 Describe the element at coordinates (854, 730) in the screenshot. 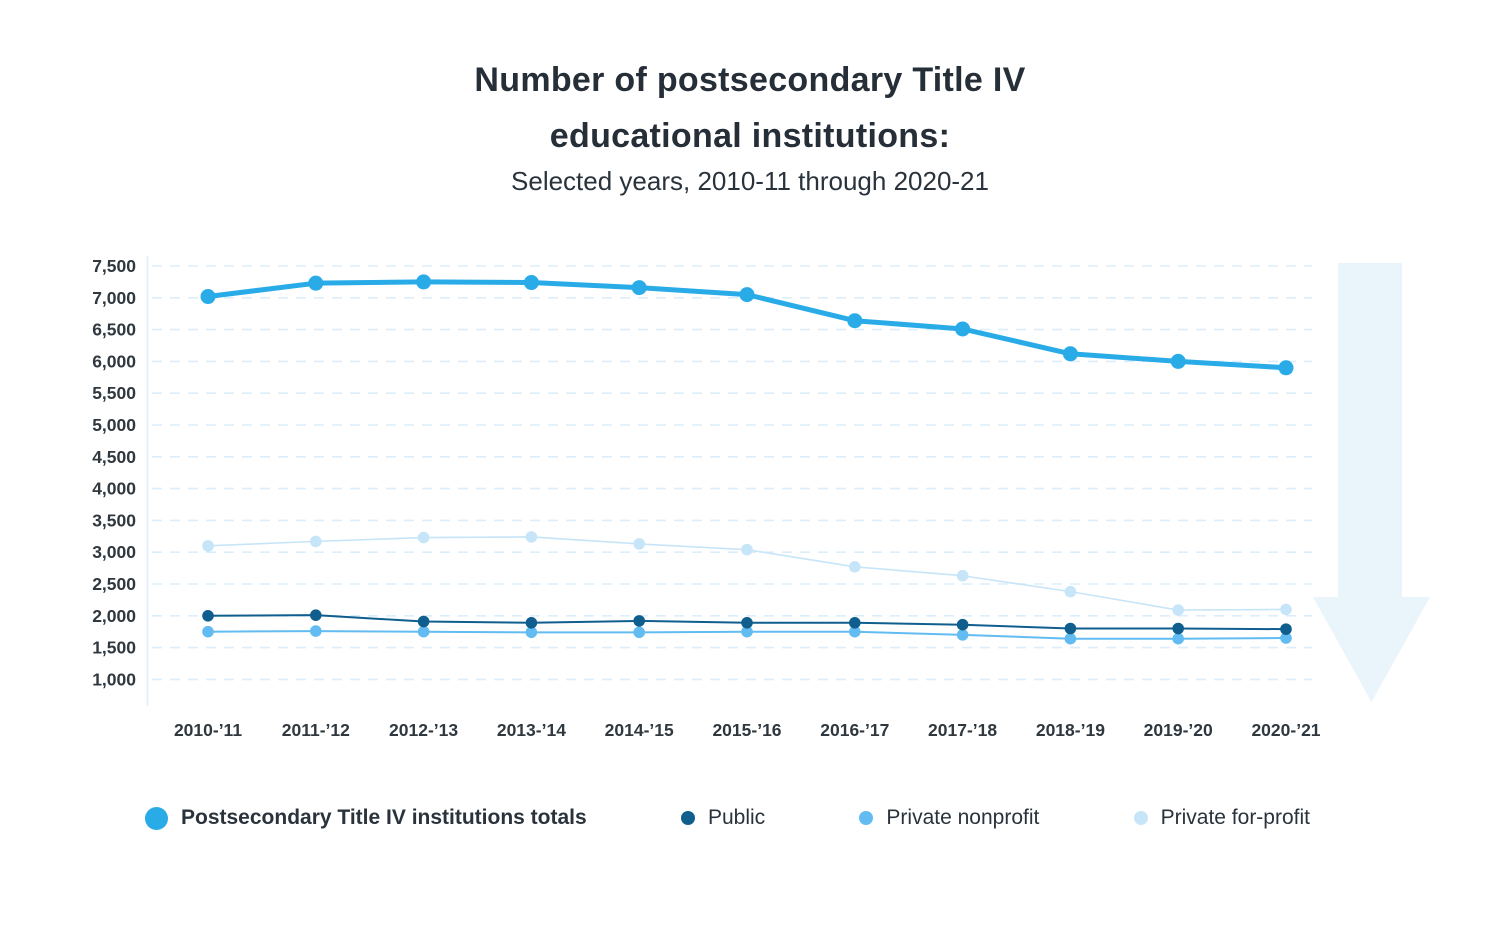

I see `x-tick-label: 2016-’17` at that location.